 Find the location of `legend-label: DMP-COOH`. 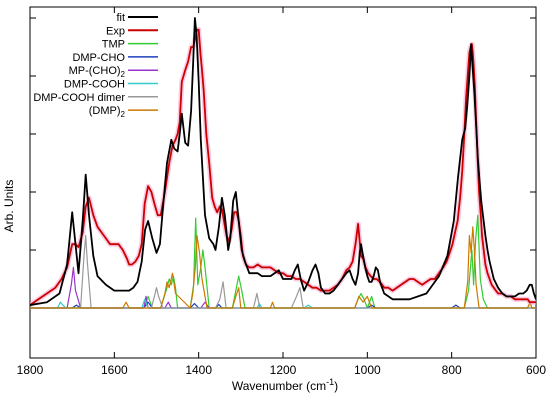

legend-label: DMP-COOH is located at coordinates (94, 85).